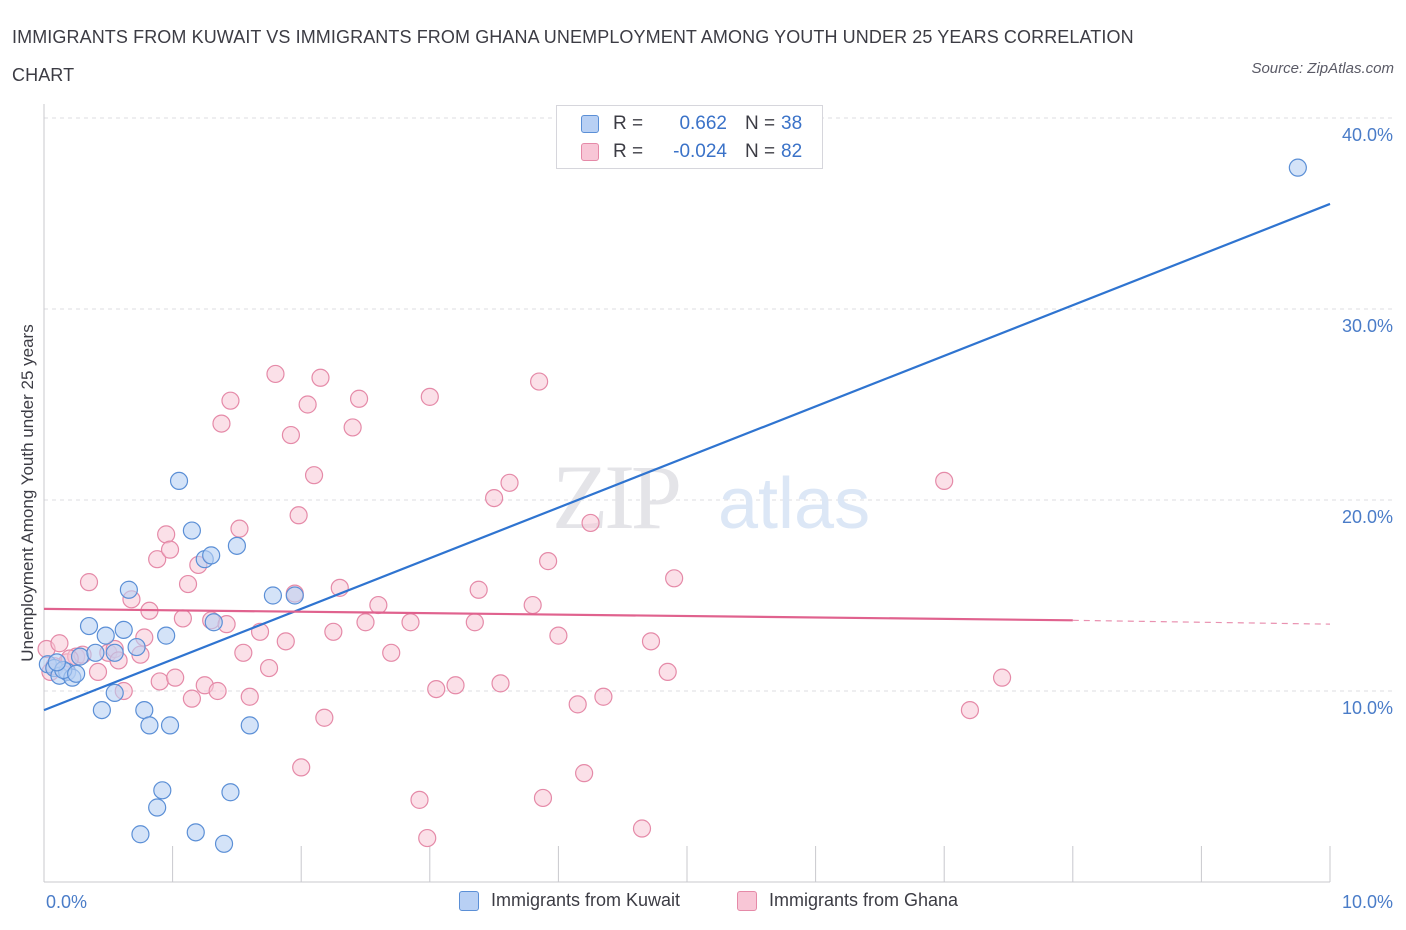 The height and width of the screenshot is (930, 1406). What do you see at coordinates (1367, 517) in the screenshot?
I see `y-tick-label: 20.0%` at bounding box center [1367, 517].